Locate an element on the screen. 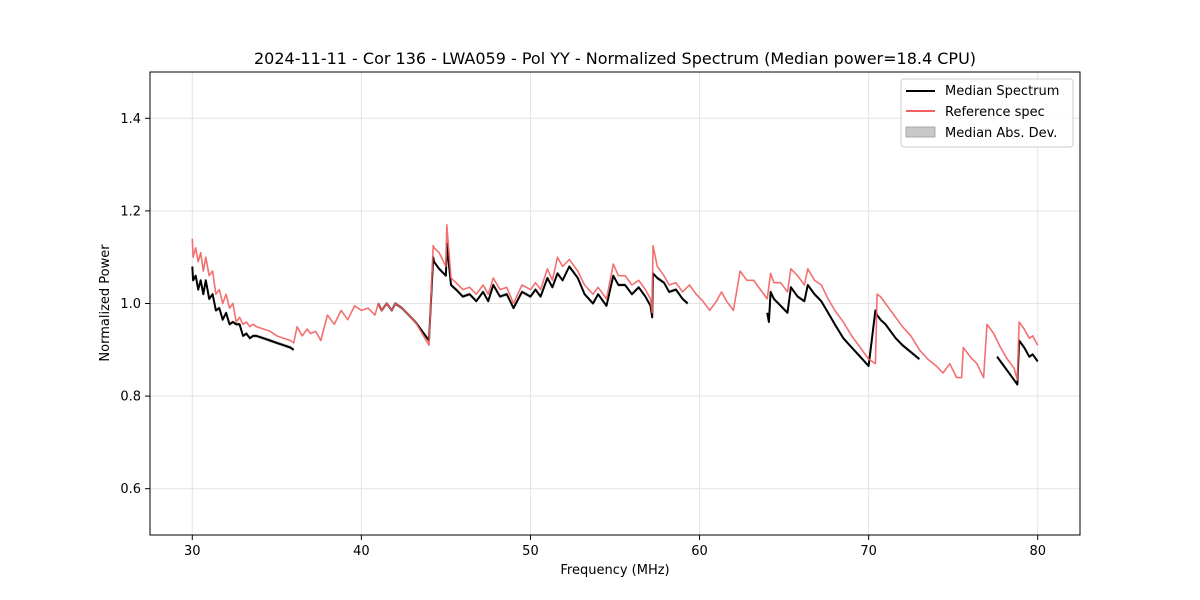 This screenshot has width=1200, height=600. y-tick-label: 1.0 is located at coordinates (130, 304).